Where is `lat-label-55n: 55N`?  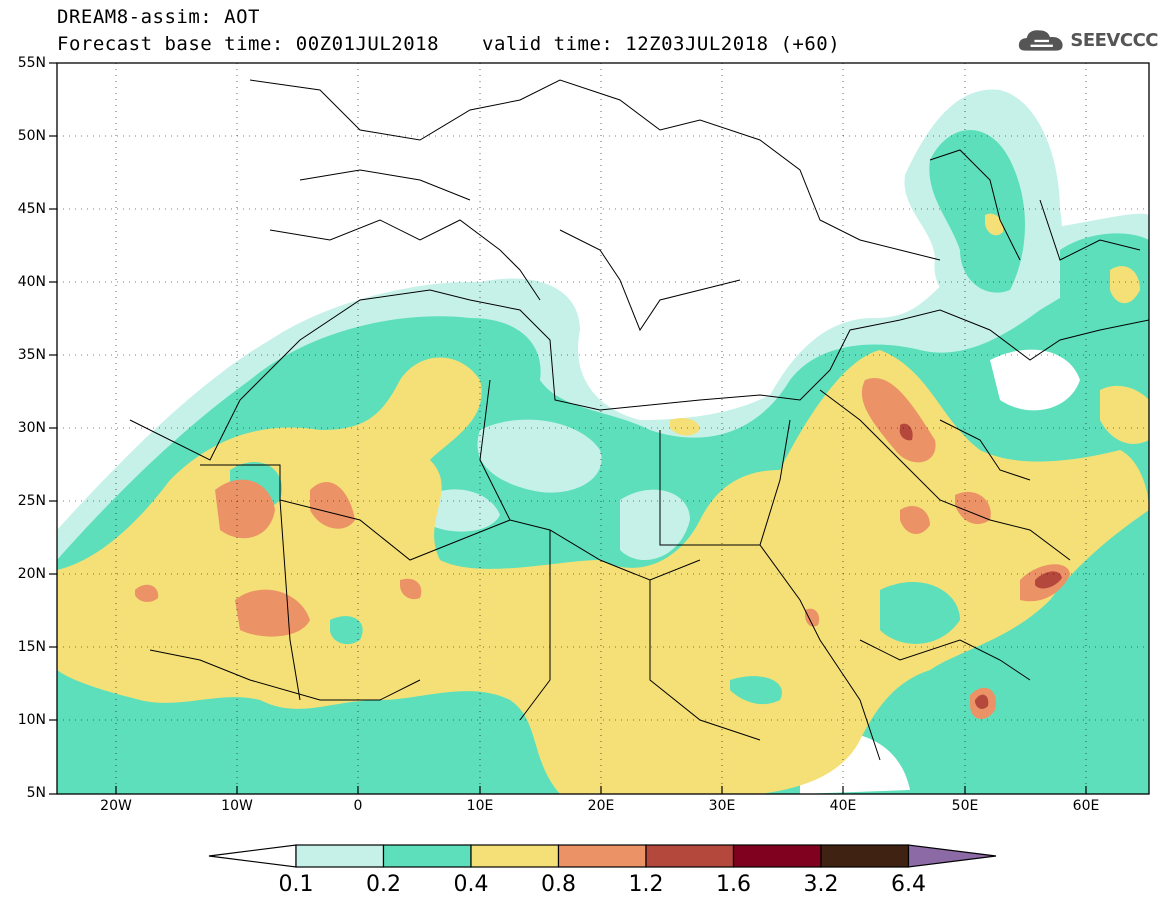 lat-label-55n: 55N is located at coordinates (31, 63).